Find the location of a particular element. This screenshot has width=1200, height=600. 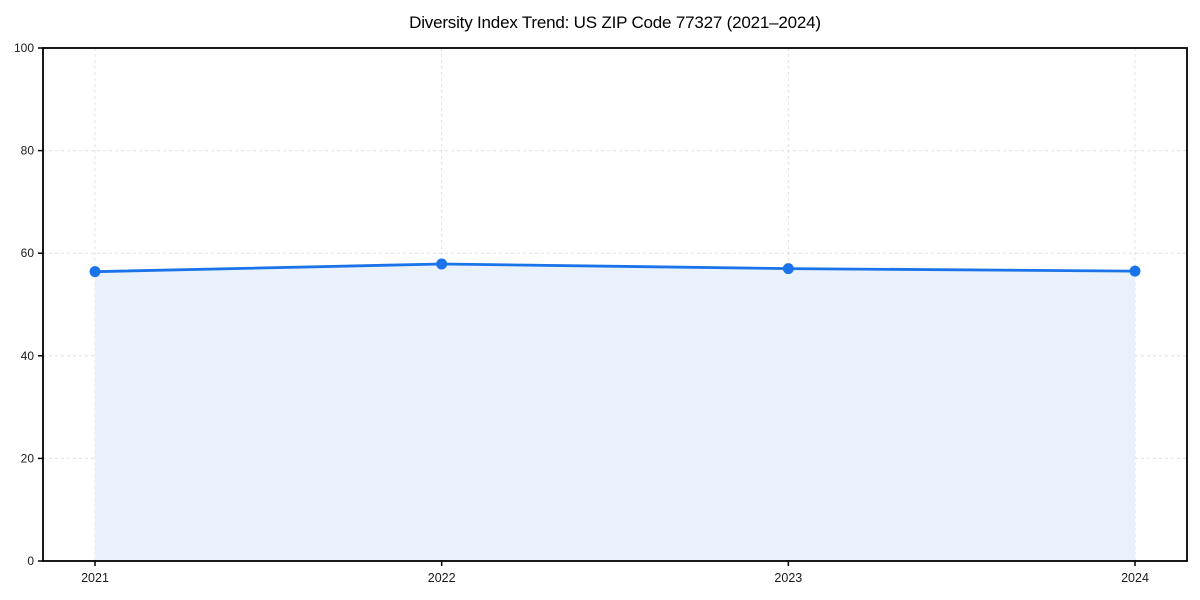

y-tick-label: 80 is located at coordinates (28, 151).